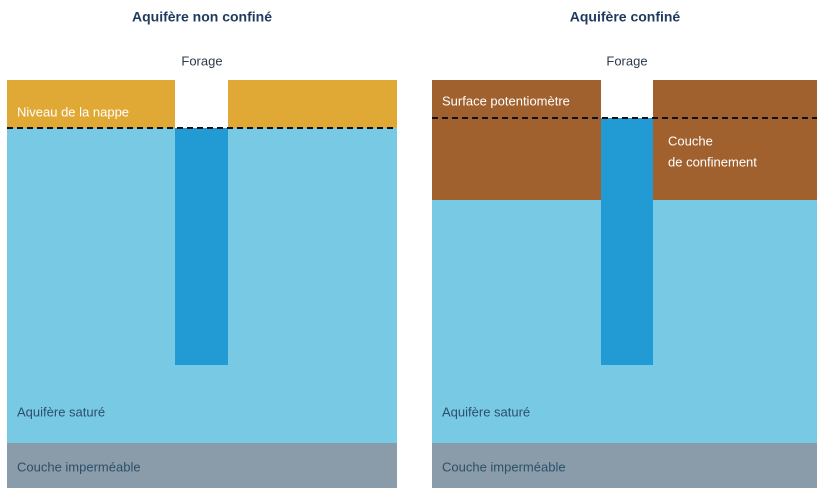  I want to click on layer-label: Niveau de la nappe, so click(73, 111).